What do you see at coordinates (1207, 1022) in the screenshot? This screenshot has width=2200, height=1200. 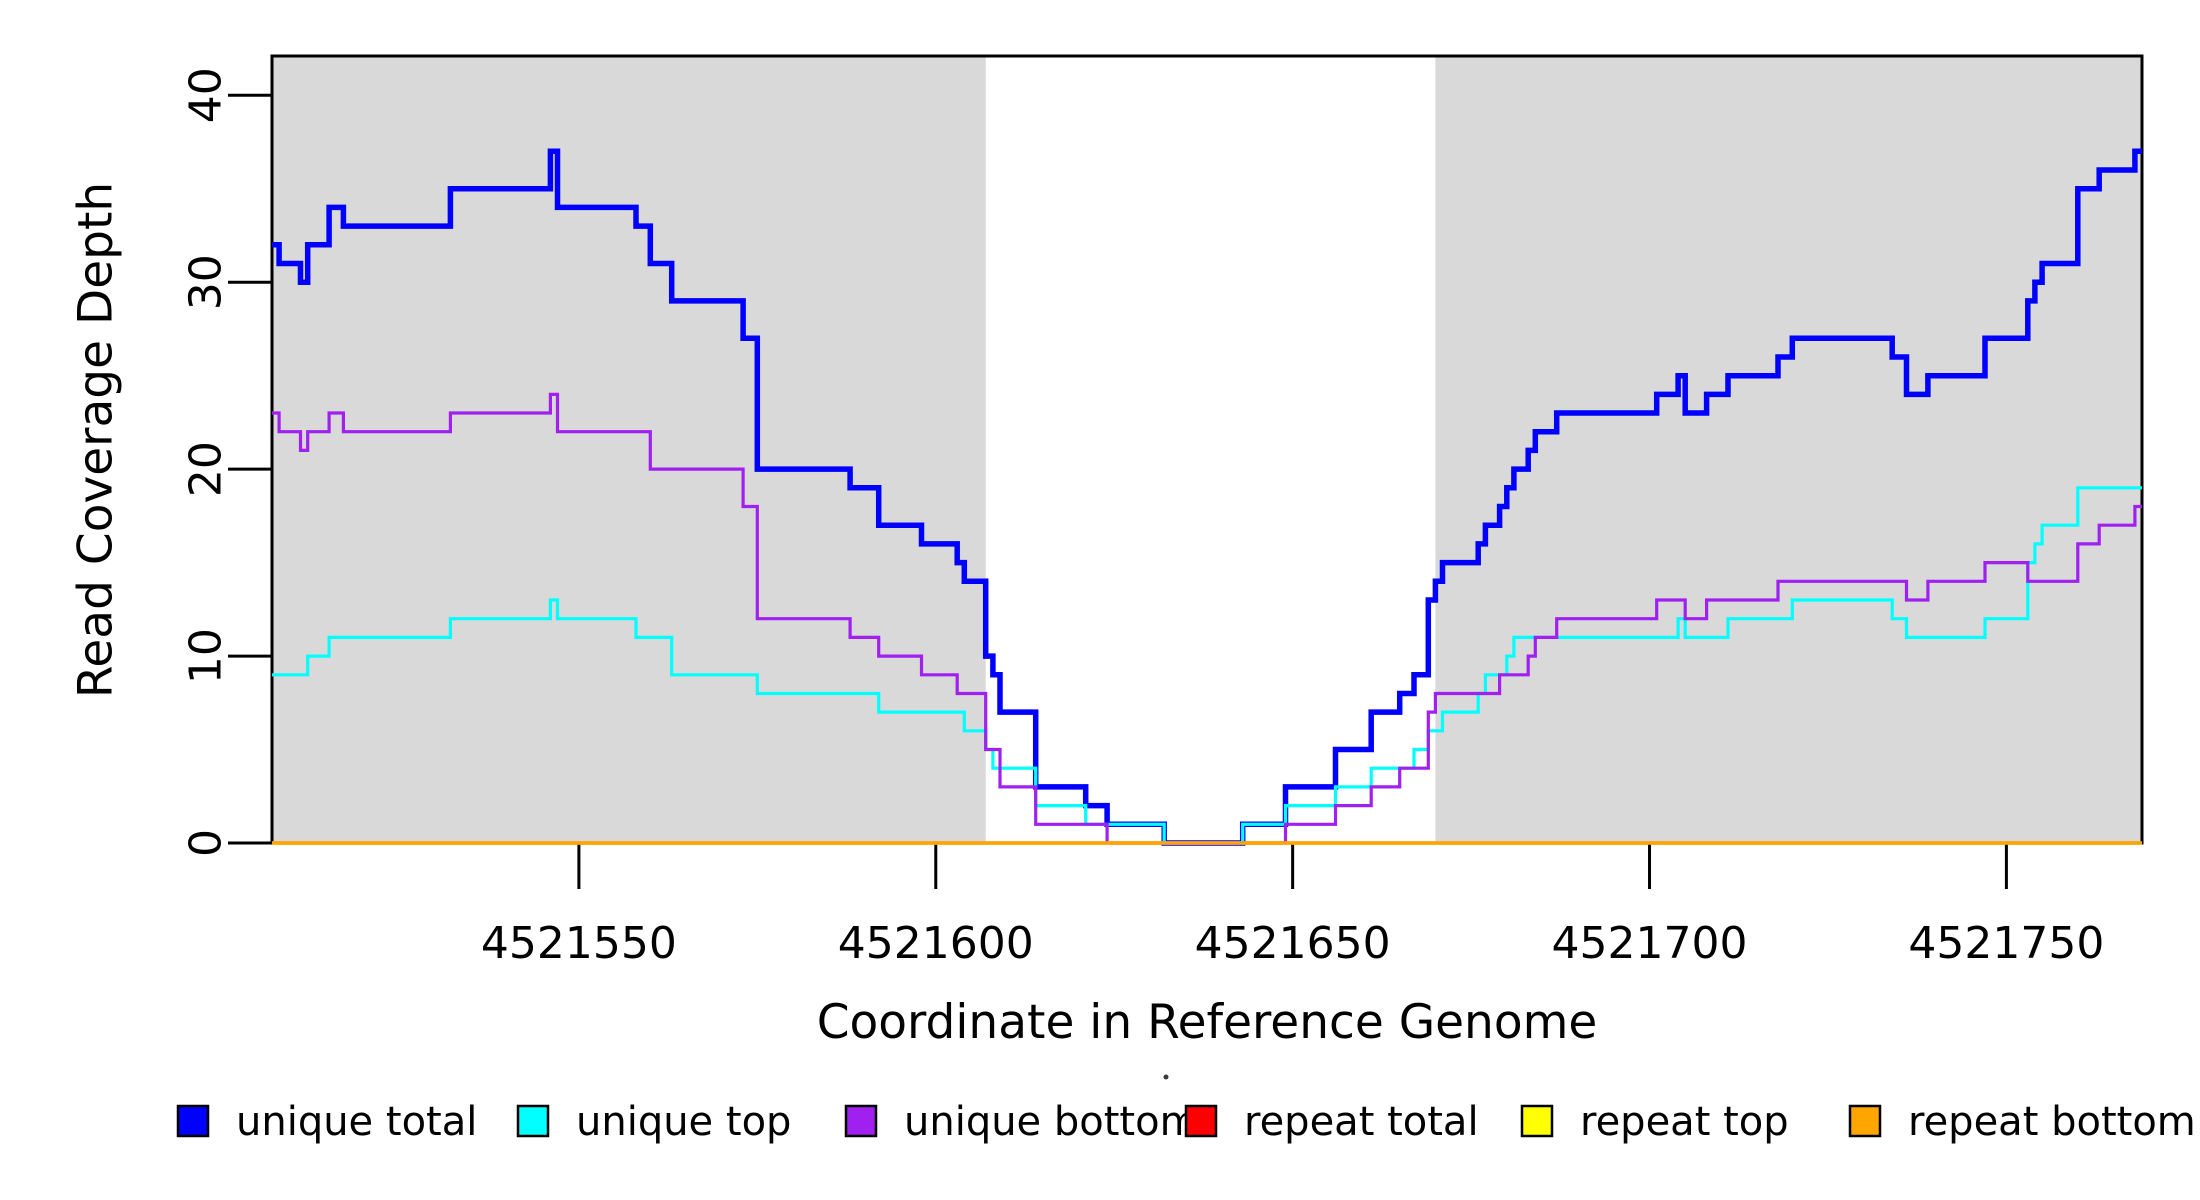 I see `x-axis-title: Coordinate in Reference Genome` at bounding box center [1207, 1022].